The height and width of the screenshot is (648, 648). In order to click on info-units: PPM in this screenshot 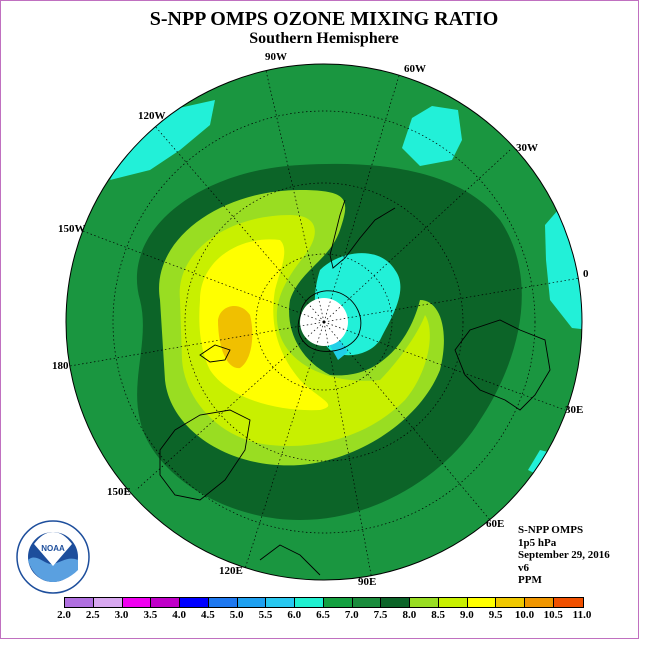, I will do `click(530, 580)`.